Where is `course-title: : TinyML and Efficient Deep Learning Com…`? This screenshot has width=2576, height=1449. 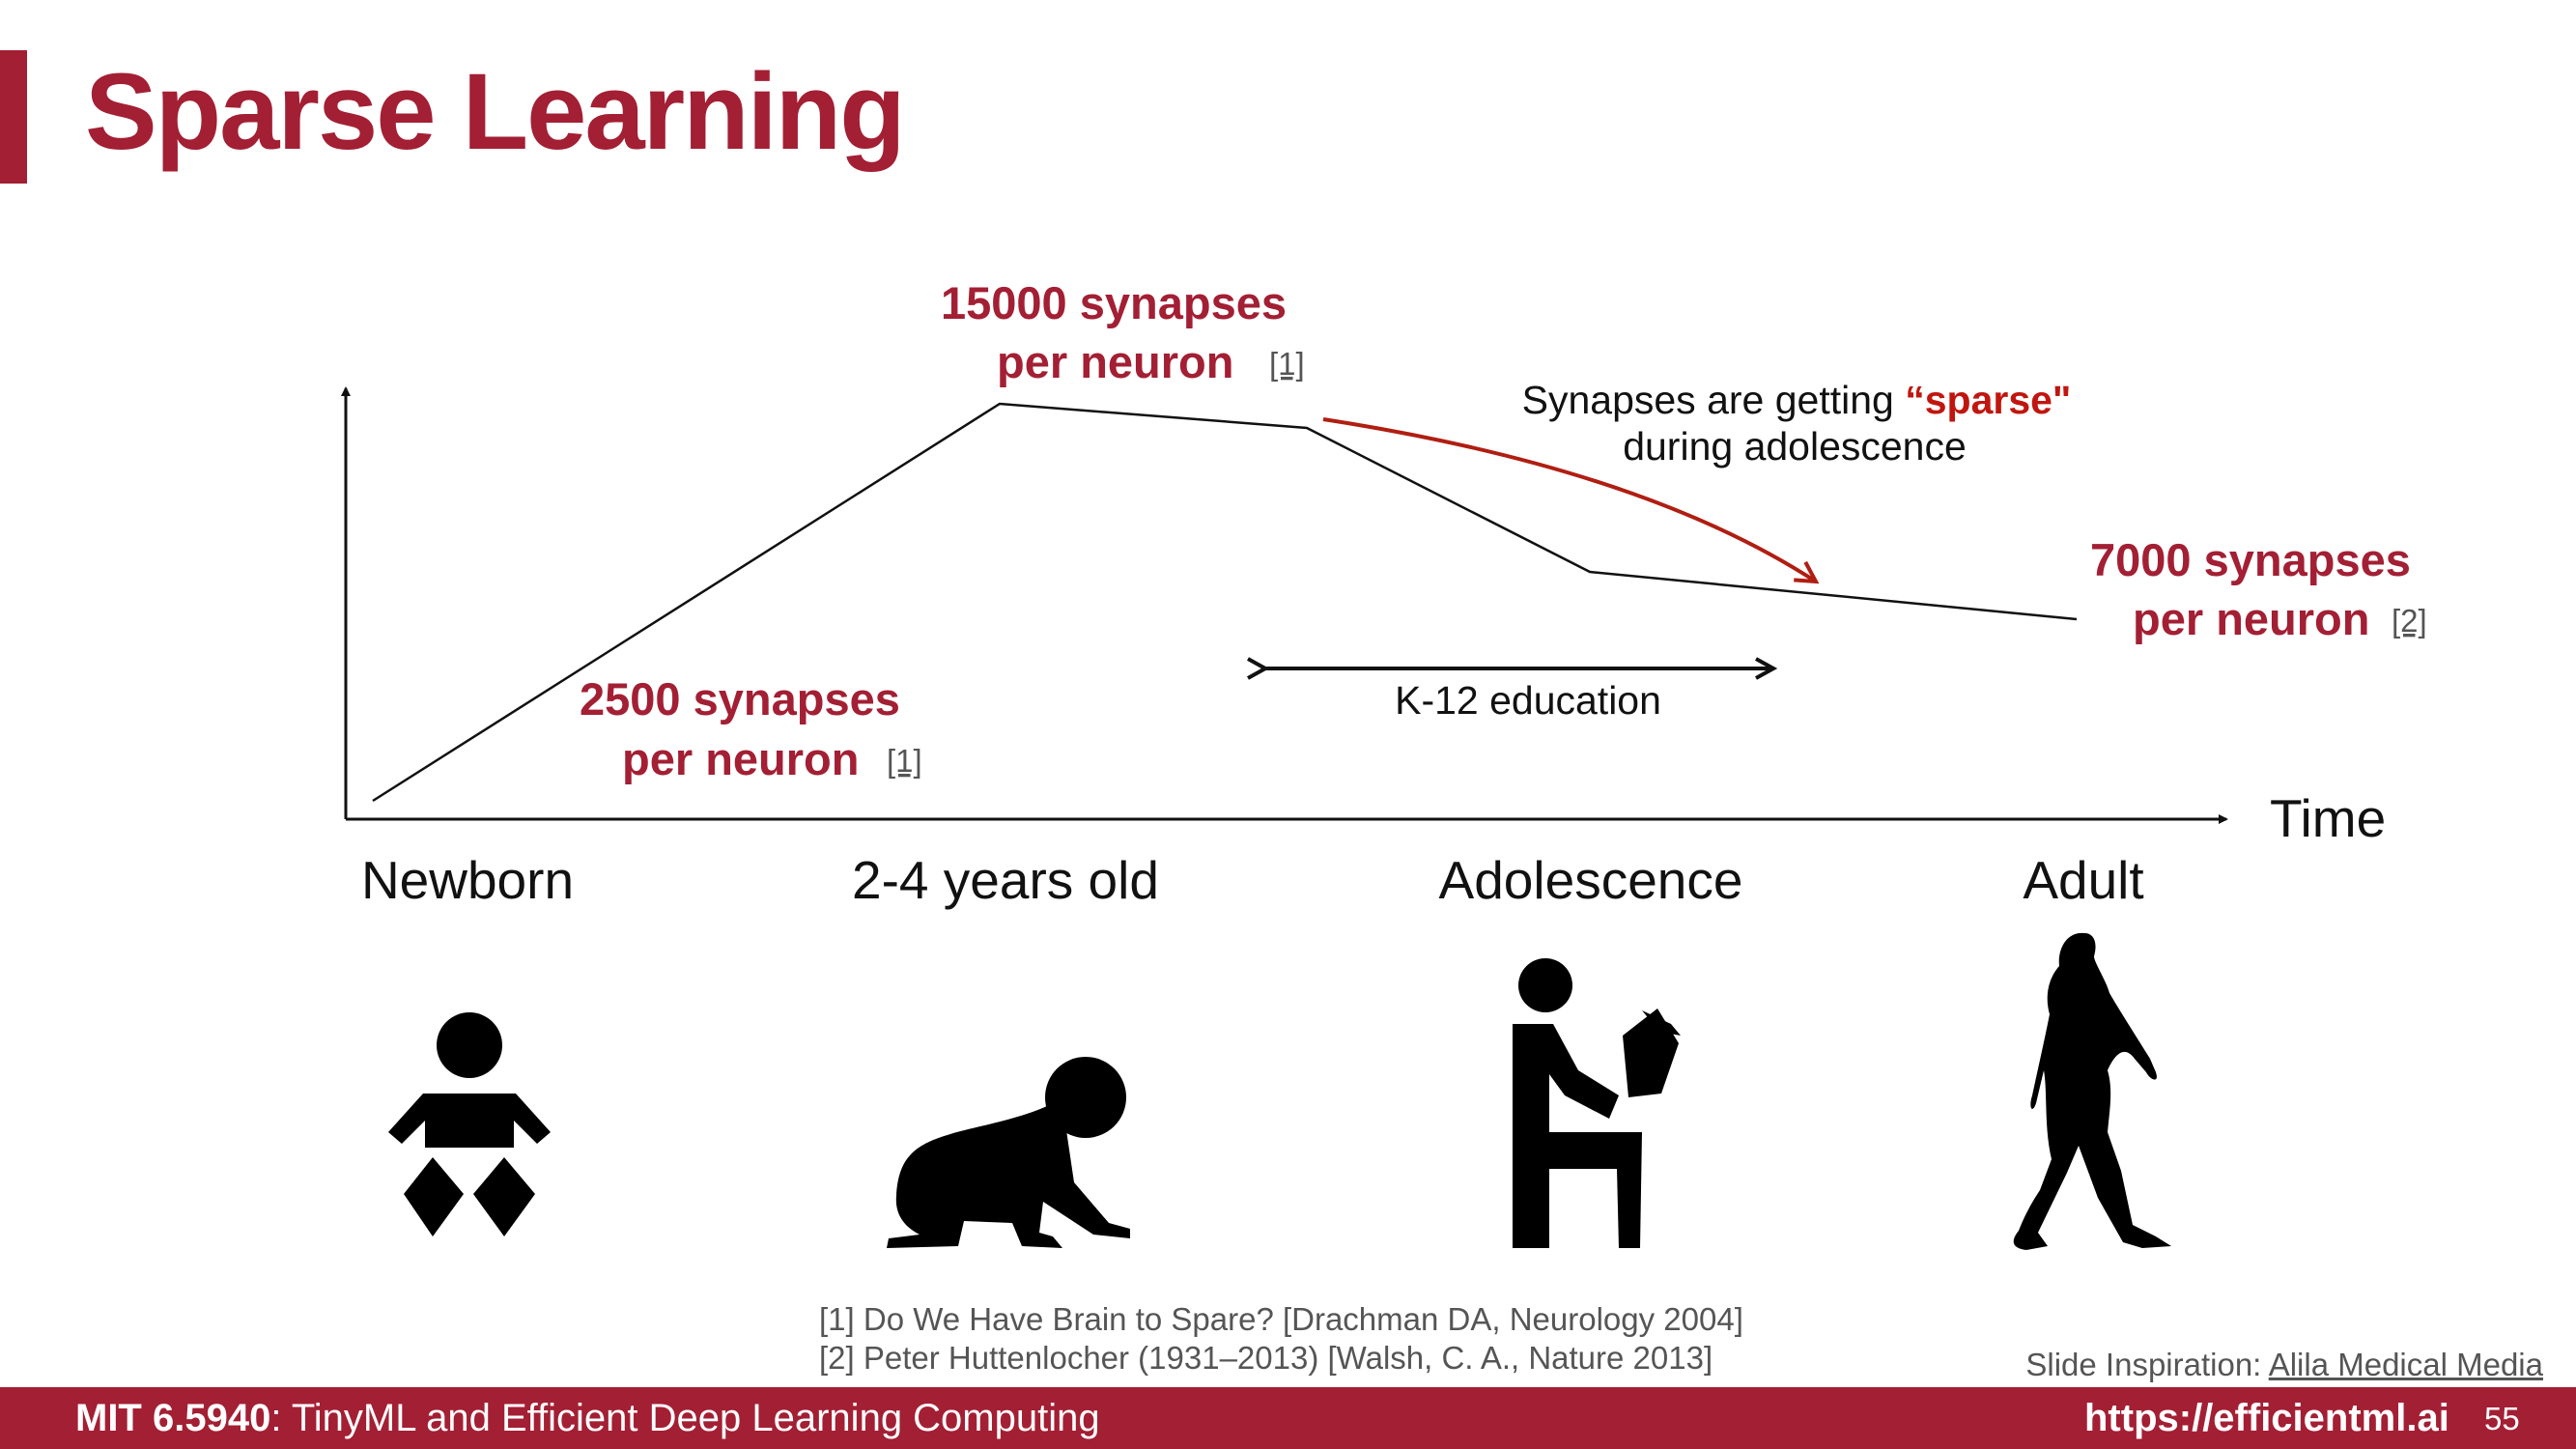
course-title: : TinyML and Efficient Deep Learning Com… is located at coordinates (685, 1418).